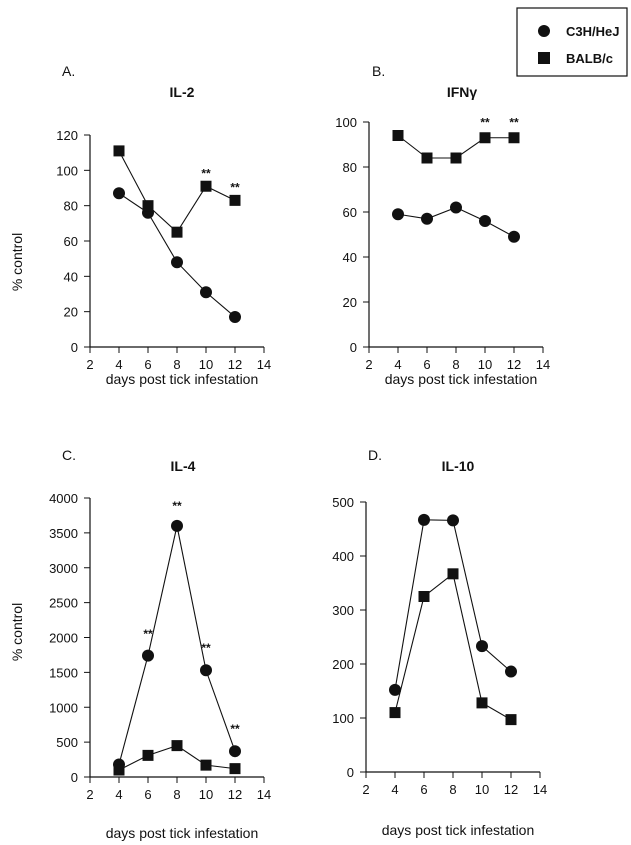 The width and height of the screenshot is (631, 845). I want to click on y-tick-label: 60, so click(71, 241).